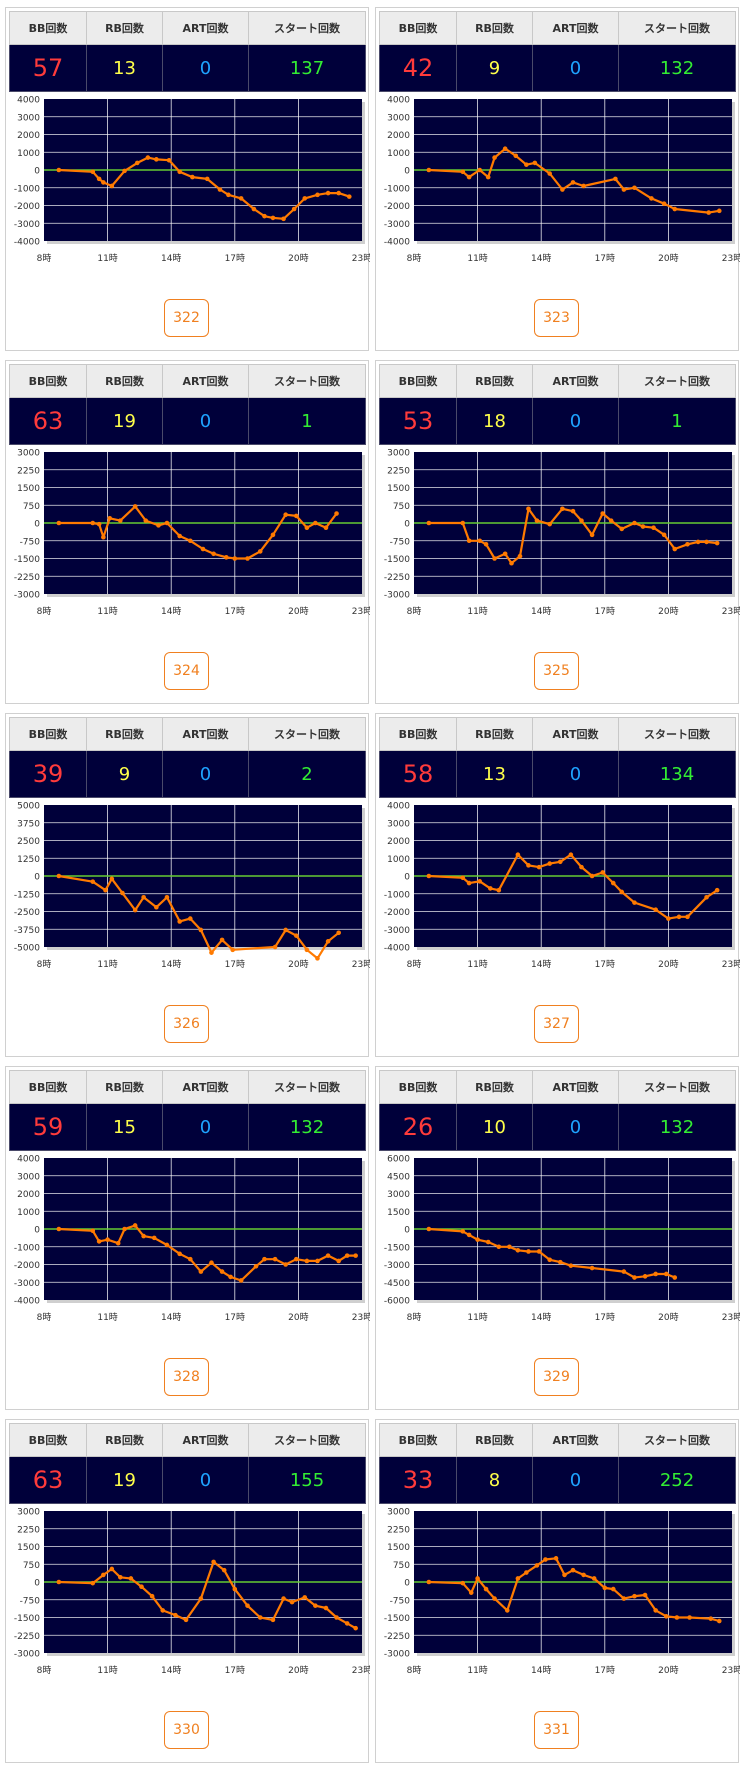 Image resolution: width=741 pixels, height=1768 pixels. I want to click on start-count: 1, so click(307, 421).